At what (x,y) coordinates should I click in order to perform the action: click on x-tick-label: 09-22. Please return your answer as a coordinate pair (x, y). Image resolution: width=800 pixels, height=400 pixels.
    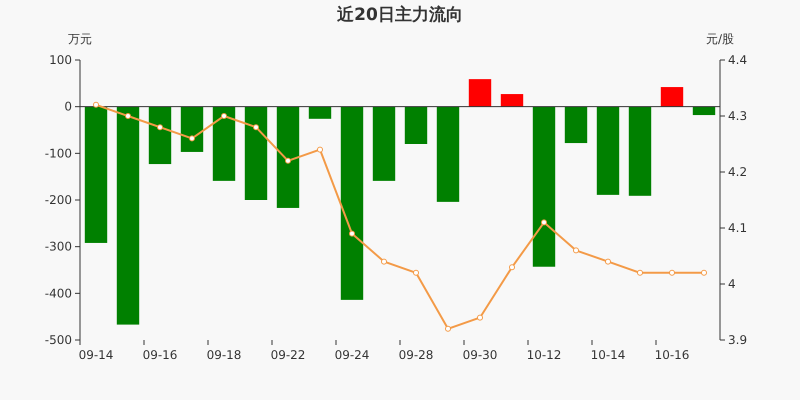
    Looking at the image, I should click on (288, 355).